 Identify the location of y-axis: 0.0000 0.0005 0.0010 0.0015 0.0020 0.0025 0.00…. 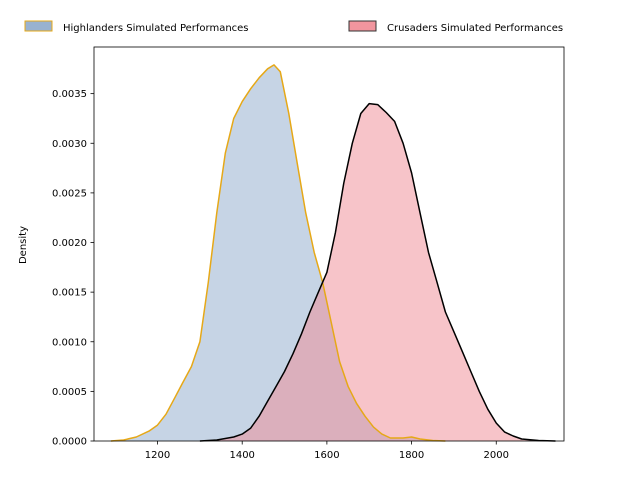
(73, 268).